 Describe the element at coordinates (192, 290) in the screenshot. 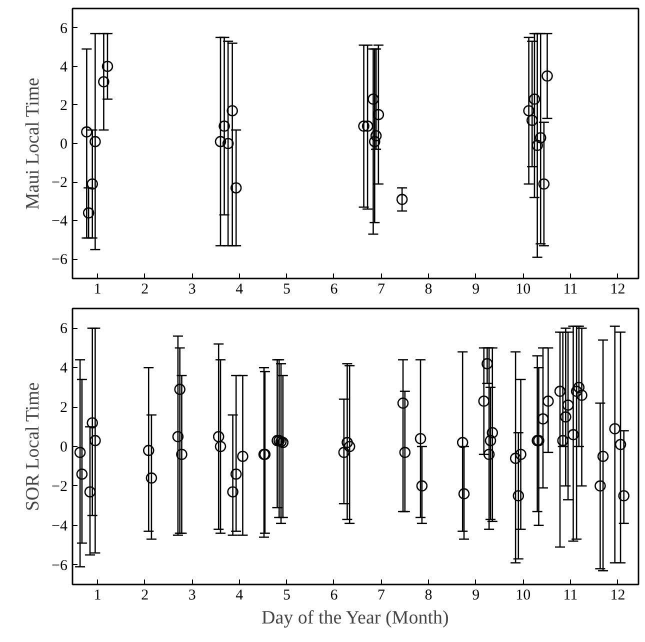

I see `x-tick-label: 3` at that location.